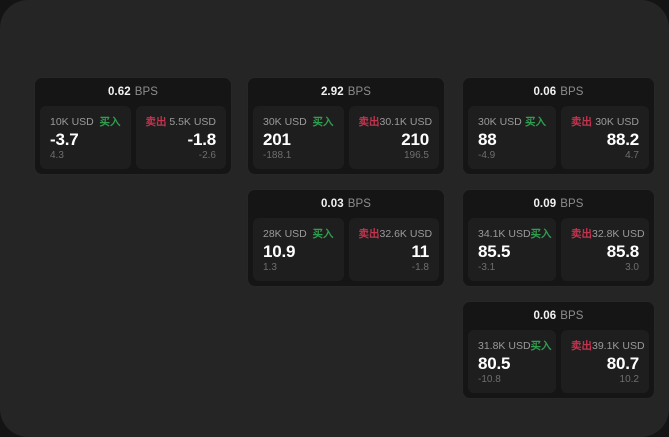  I want to click on sell-delta: 10.2, so click(629, 379).